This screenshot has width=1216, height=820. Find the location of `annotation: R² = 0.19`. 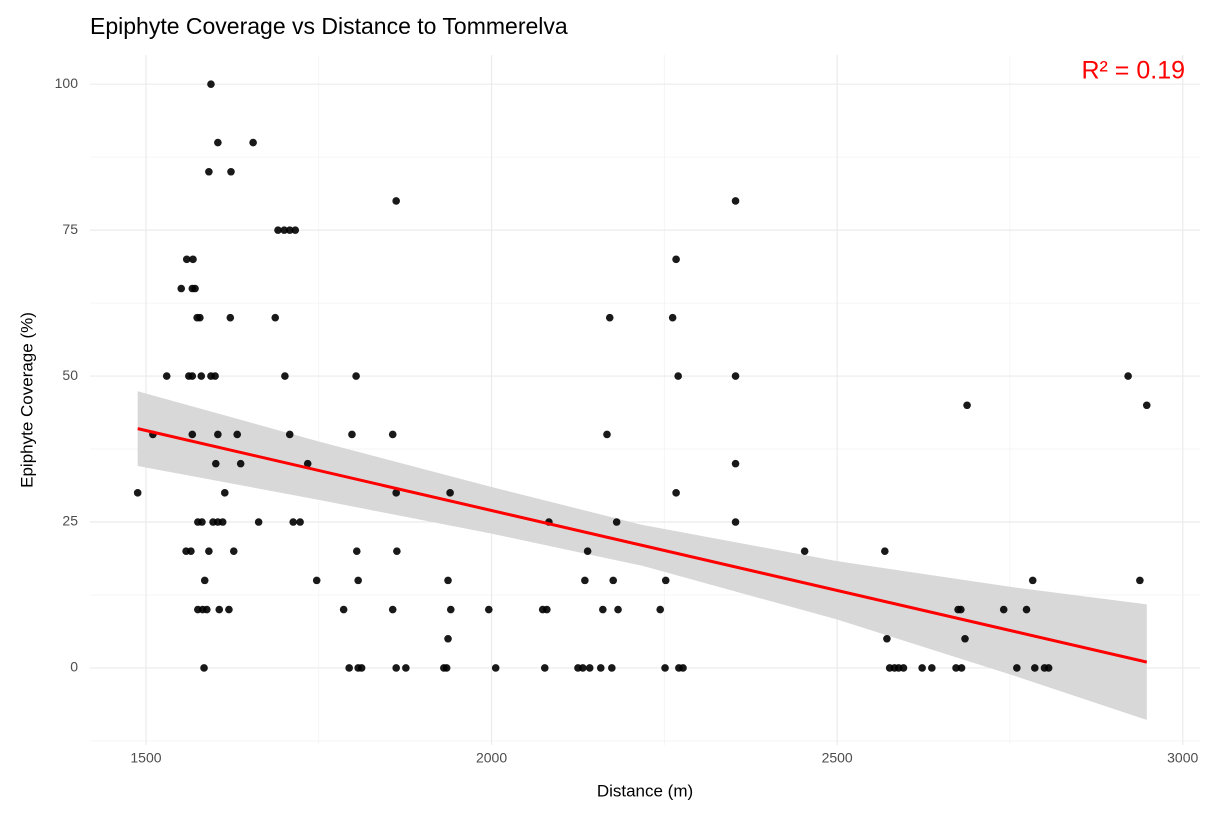

annotation: R² = 0.19 is located at coordinates (1133, 71).